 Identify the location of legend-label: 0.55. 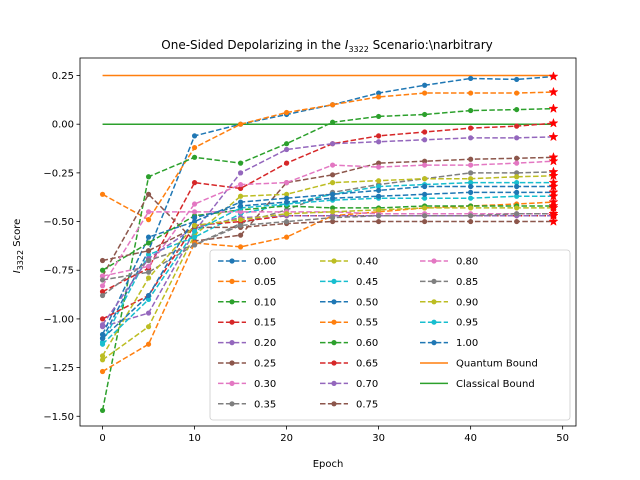
(367, 323).